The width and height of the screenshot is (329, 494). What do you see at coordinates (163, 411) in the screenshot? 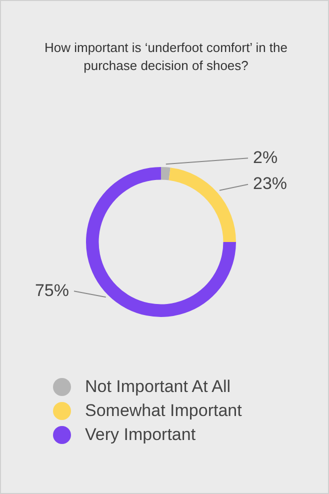
I see `legend-label: Somewhat Important` at bounding box center [163, 411].